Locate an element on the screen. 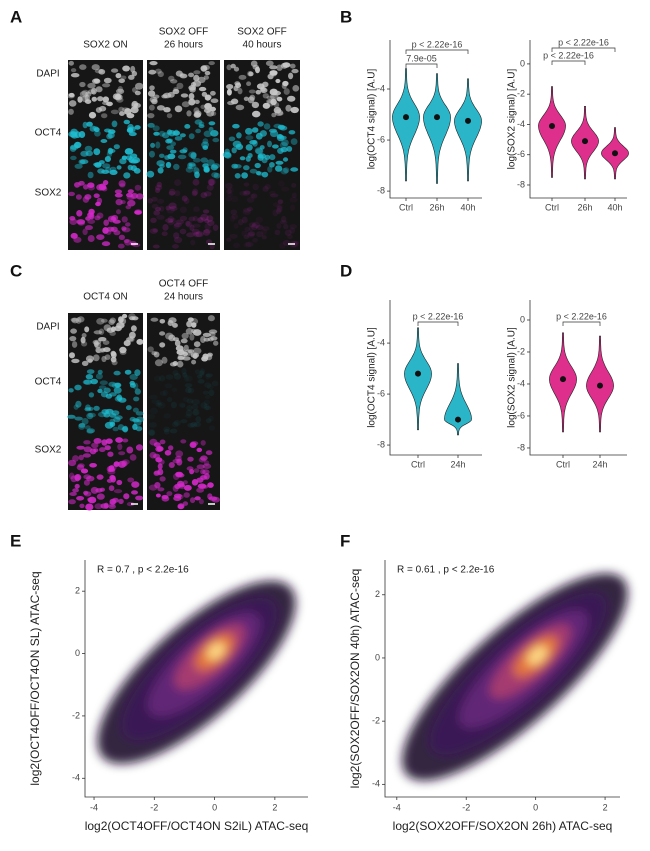 This screenshot has height=851, width=650. y-tick-label: -8 is located at coordinates (381, 444).